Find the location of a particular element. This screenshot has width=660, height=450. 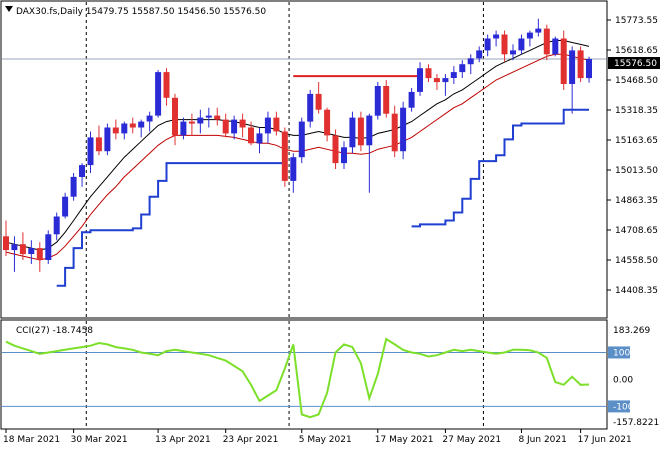

x-tick-label-4: 5 May 2021 is located at coordinates (325, 440).